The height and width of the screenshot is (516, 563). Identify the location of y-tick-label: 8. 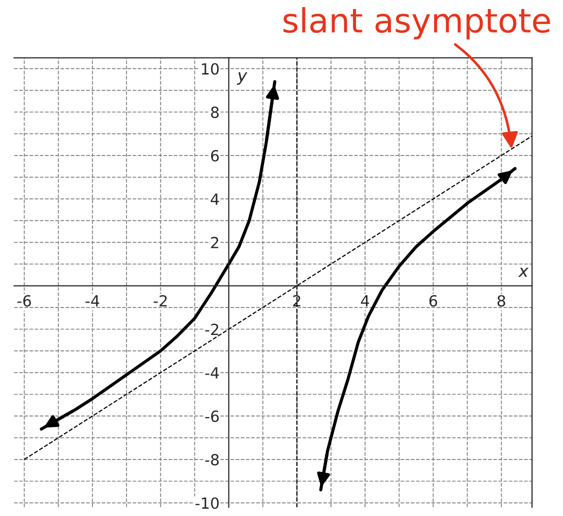
(215, 112).